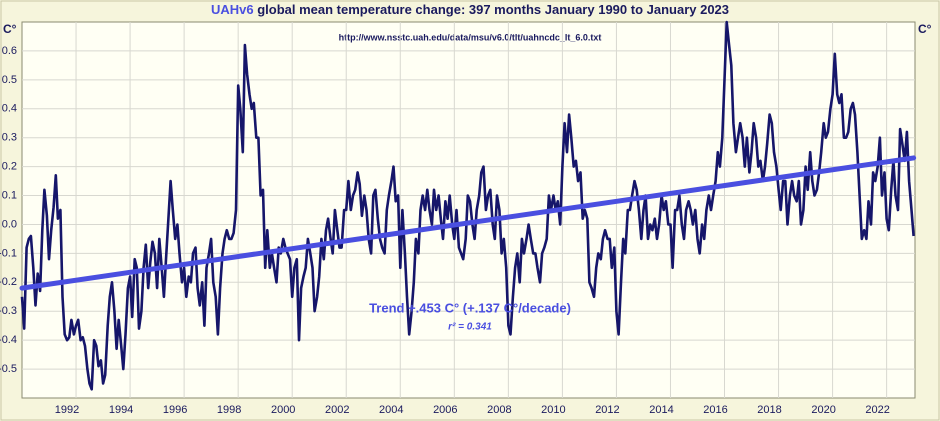 Image resolution: width=940 pixels, height=421 pixels. Describe the element at coordinates (877, 410) in the screenshot. I see `x-tick-label: 2022` at that location.